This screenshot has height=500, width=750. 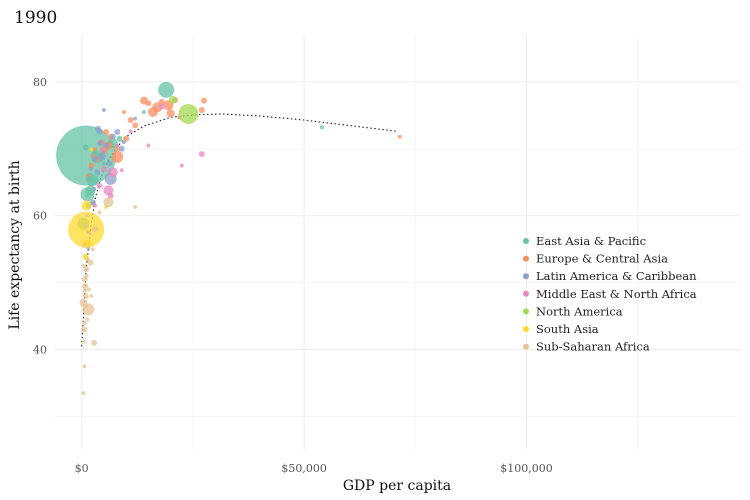 I want to click on x-axis-ticks: $0 $50,000 $100,000, so click(x=314, y=468).